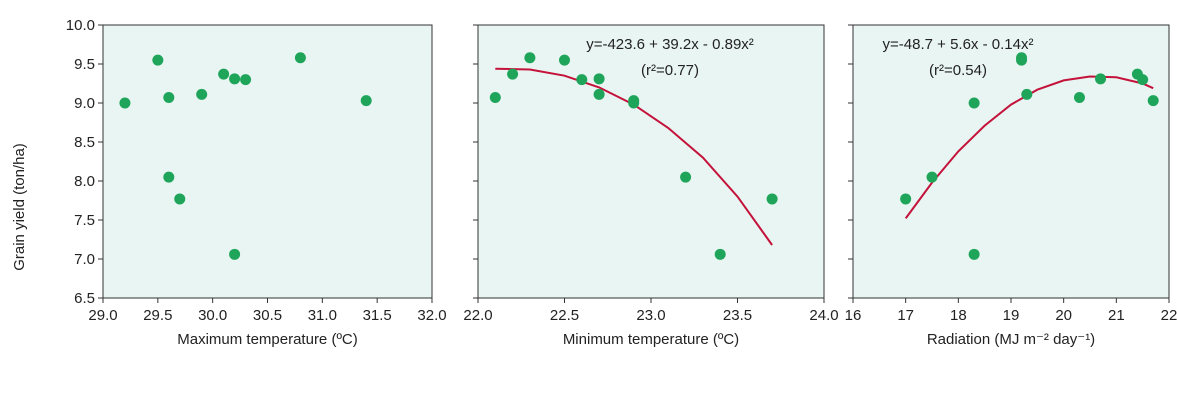 The height and width of the screenshot is (406, 1177). Describe the element at coordinates (1169, 315) in the screenshot. I see `x-tick-label: 22` at that location.